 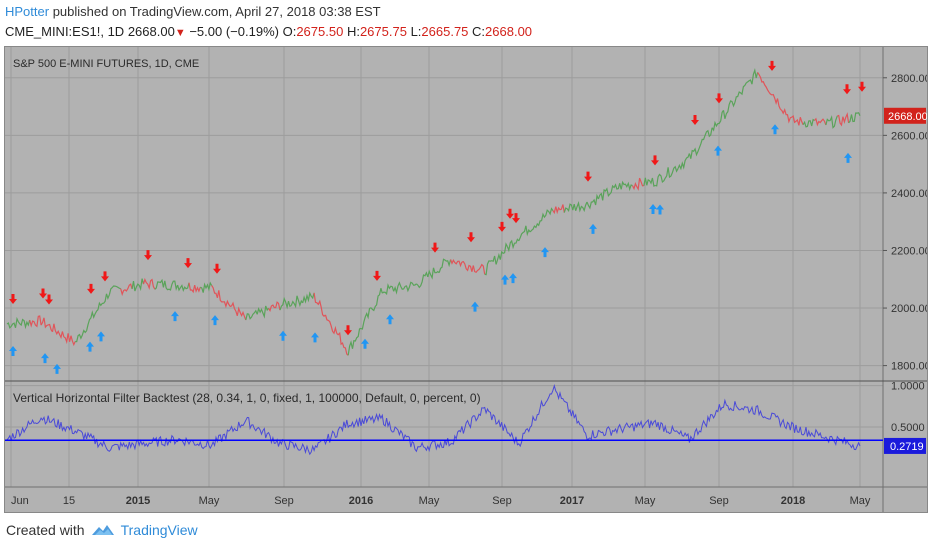 I want to click on author-link: HPotter, so click(x=27, y=11).